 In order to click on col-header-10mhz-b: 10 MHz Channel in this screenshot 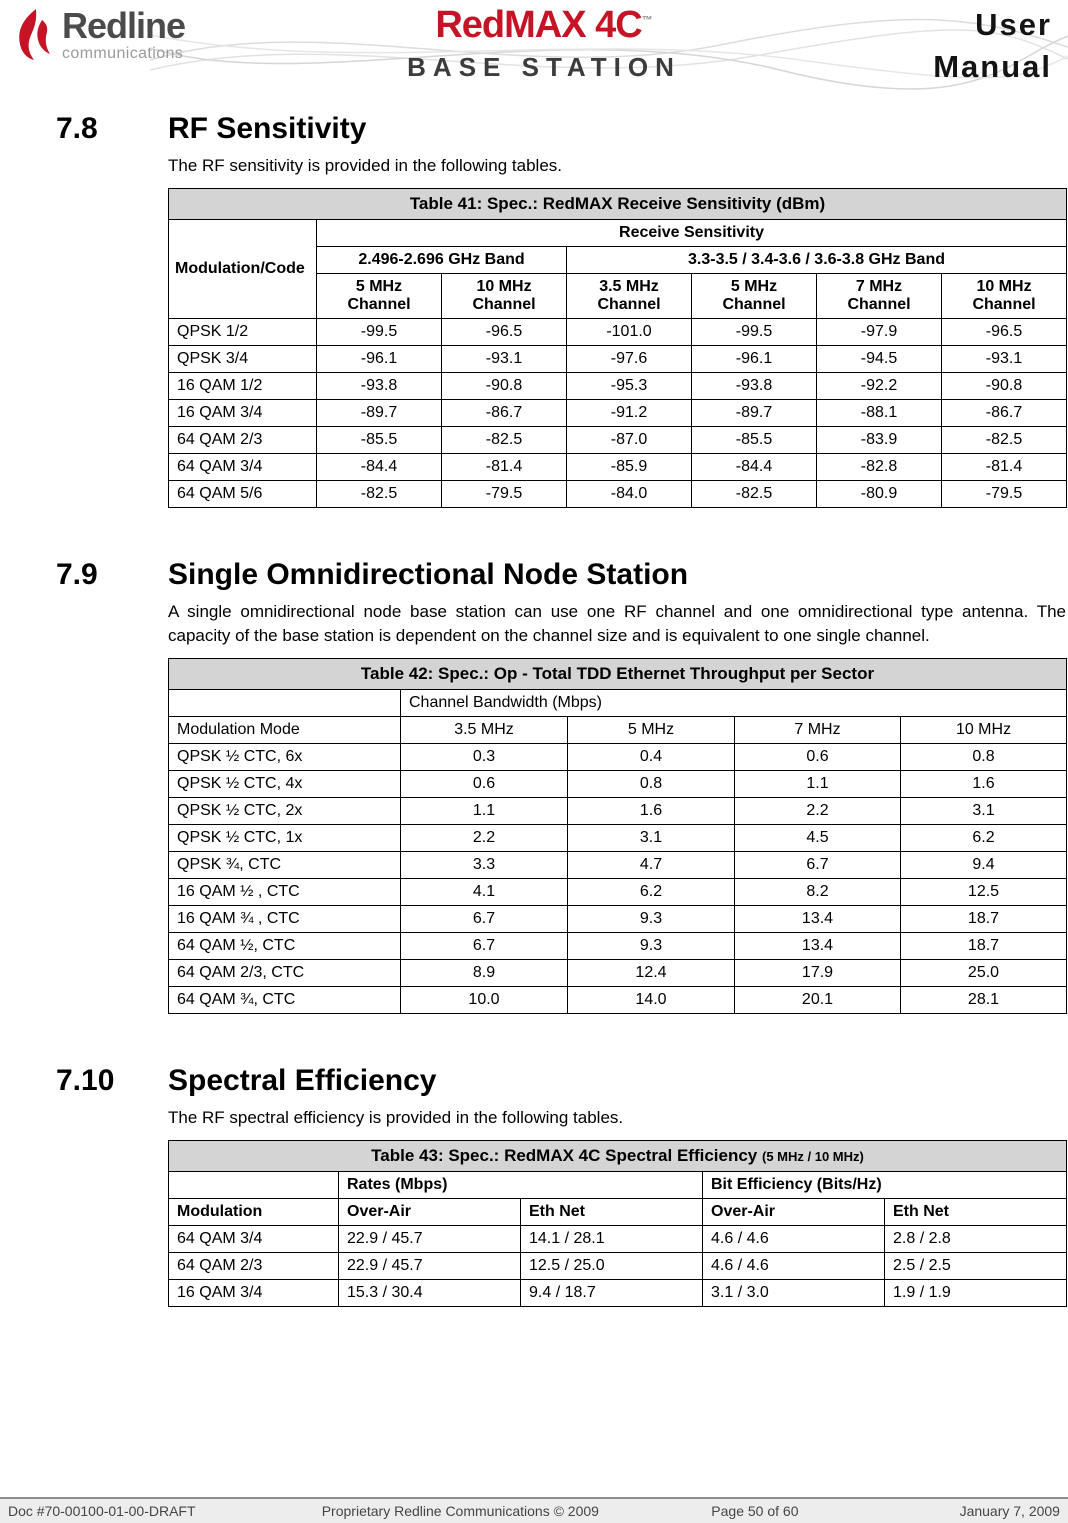, I will do `click(1004, 296)`.